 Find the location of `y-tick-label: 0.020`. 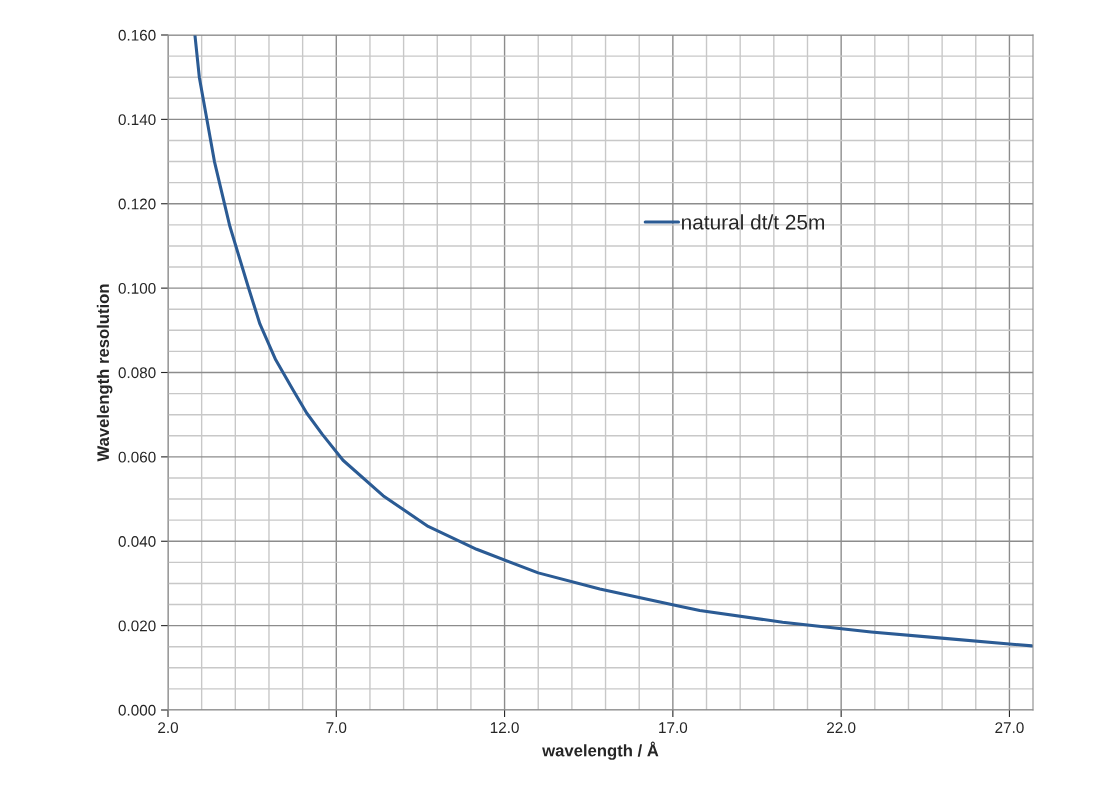

y-tick-label: 0.020 is located at coordinates (137, 626).